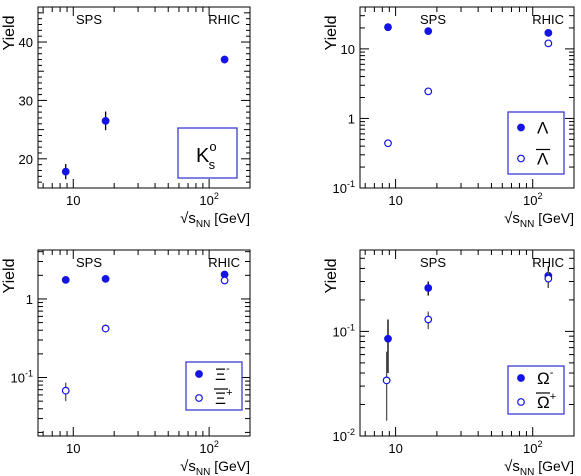 The height and width of the screenshot is (476, 581). What do you see at coordinates (348, 49) in the screenshot?
I see `y-tick-label: 10` at bounding box center [348, 49].